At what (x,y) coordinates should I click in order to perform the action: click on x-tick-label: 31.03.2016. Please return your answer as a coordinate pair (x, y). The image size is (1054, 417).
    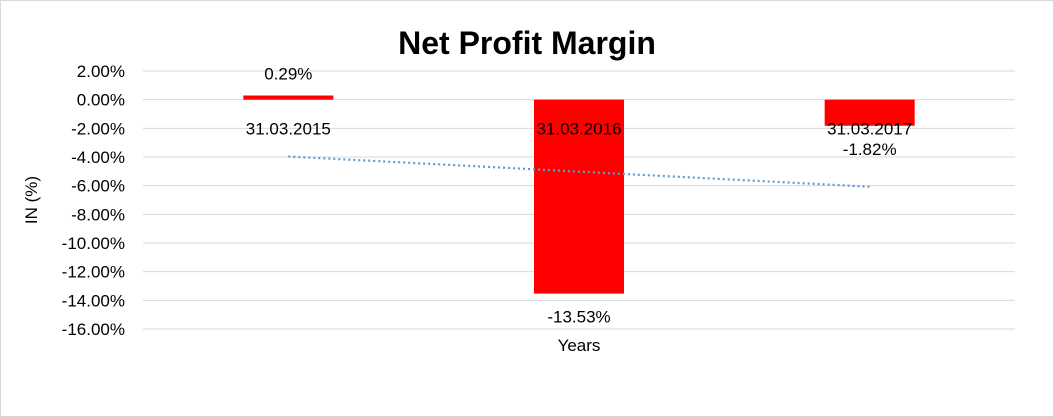
    Looking at the image, I should click on (578, 129).